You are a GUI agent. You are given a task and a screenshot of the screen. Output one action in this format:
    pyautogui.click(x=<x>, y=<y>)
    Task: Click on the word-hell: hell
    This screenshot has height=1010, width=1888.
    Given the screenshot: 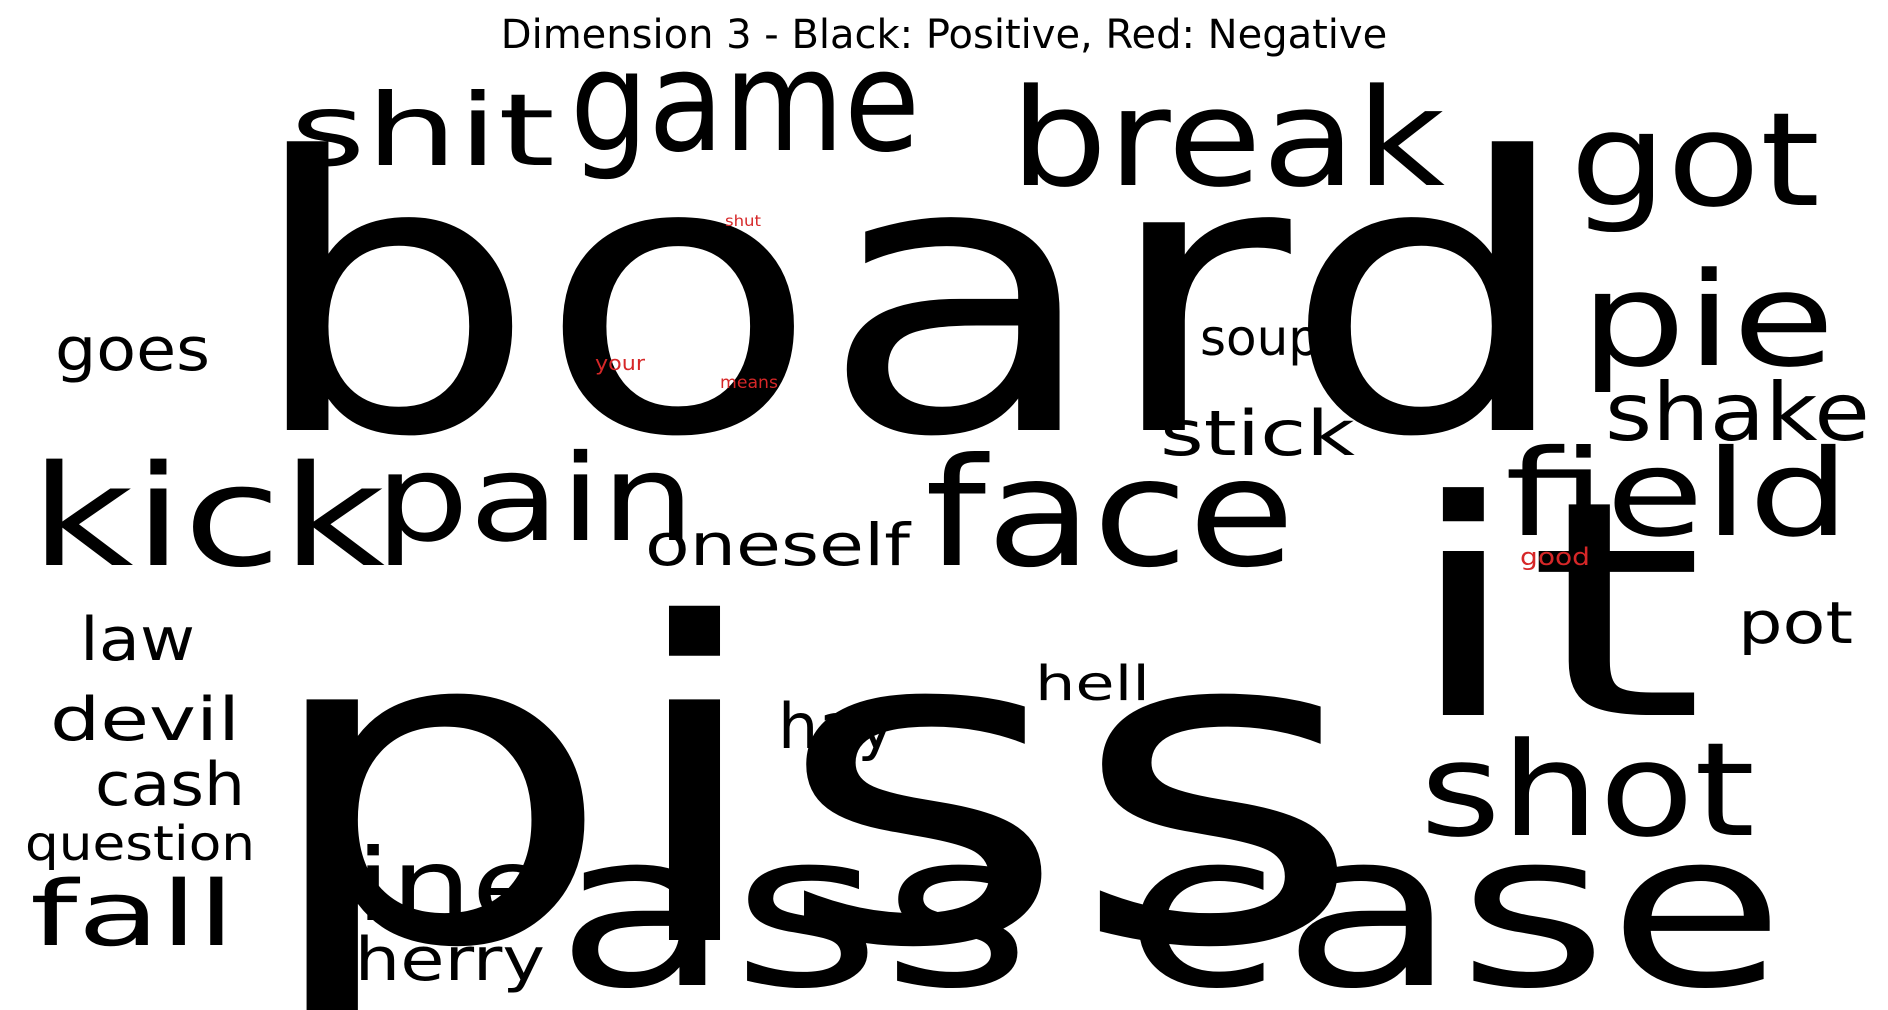 What is the action you would take?
    pyautogui.click(x=1092, y=684)
    